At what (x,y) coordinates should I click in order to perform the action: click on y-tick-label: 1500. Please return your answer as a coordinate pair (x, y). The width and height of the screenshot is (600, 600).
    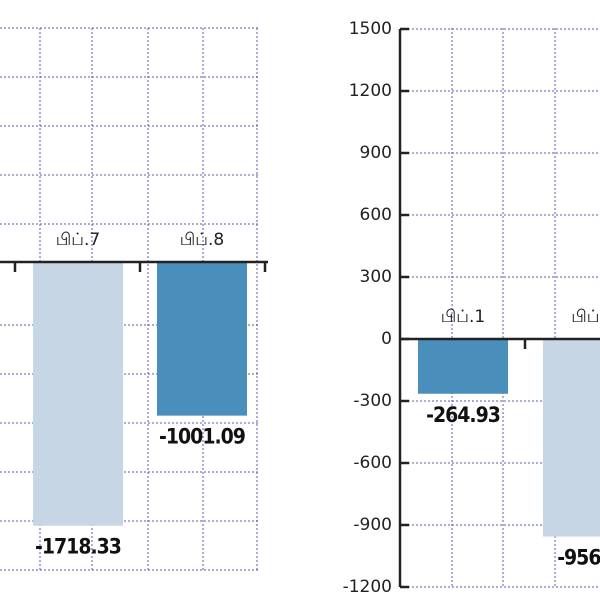
    Looking at the image, I should click on (370, 29).